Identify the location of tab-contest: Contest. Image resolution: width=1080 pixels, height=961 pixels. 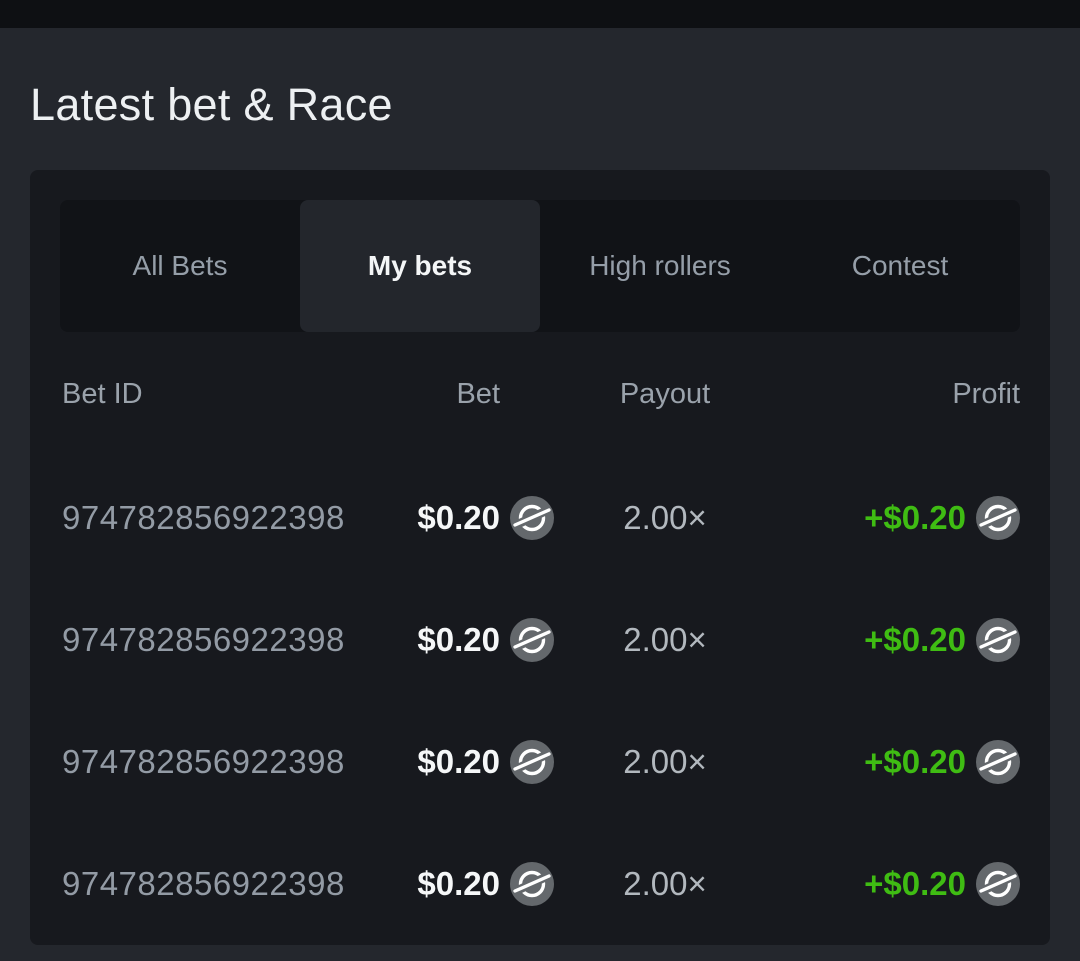
(900, 266).